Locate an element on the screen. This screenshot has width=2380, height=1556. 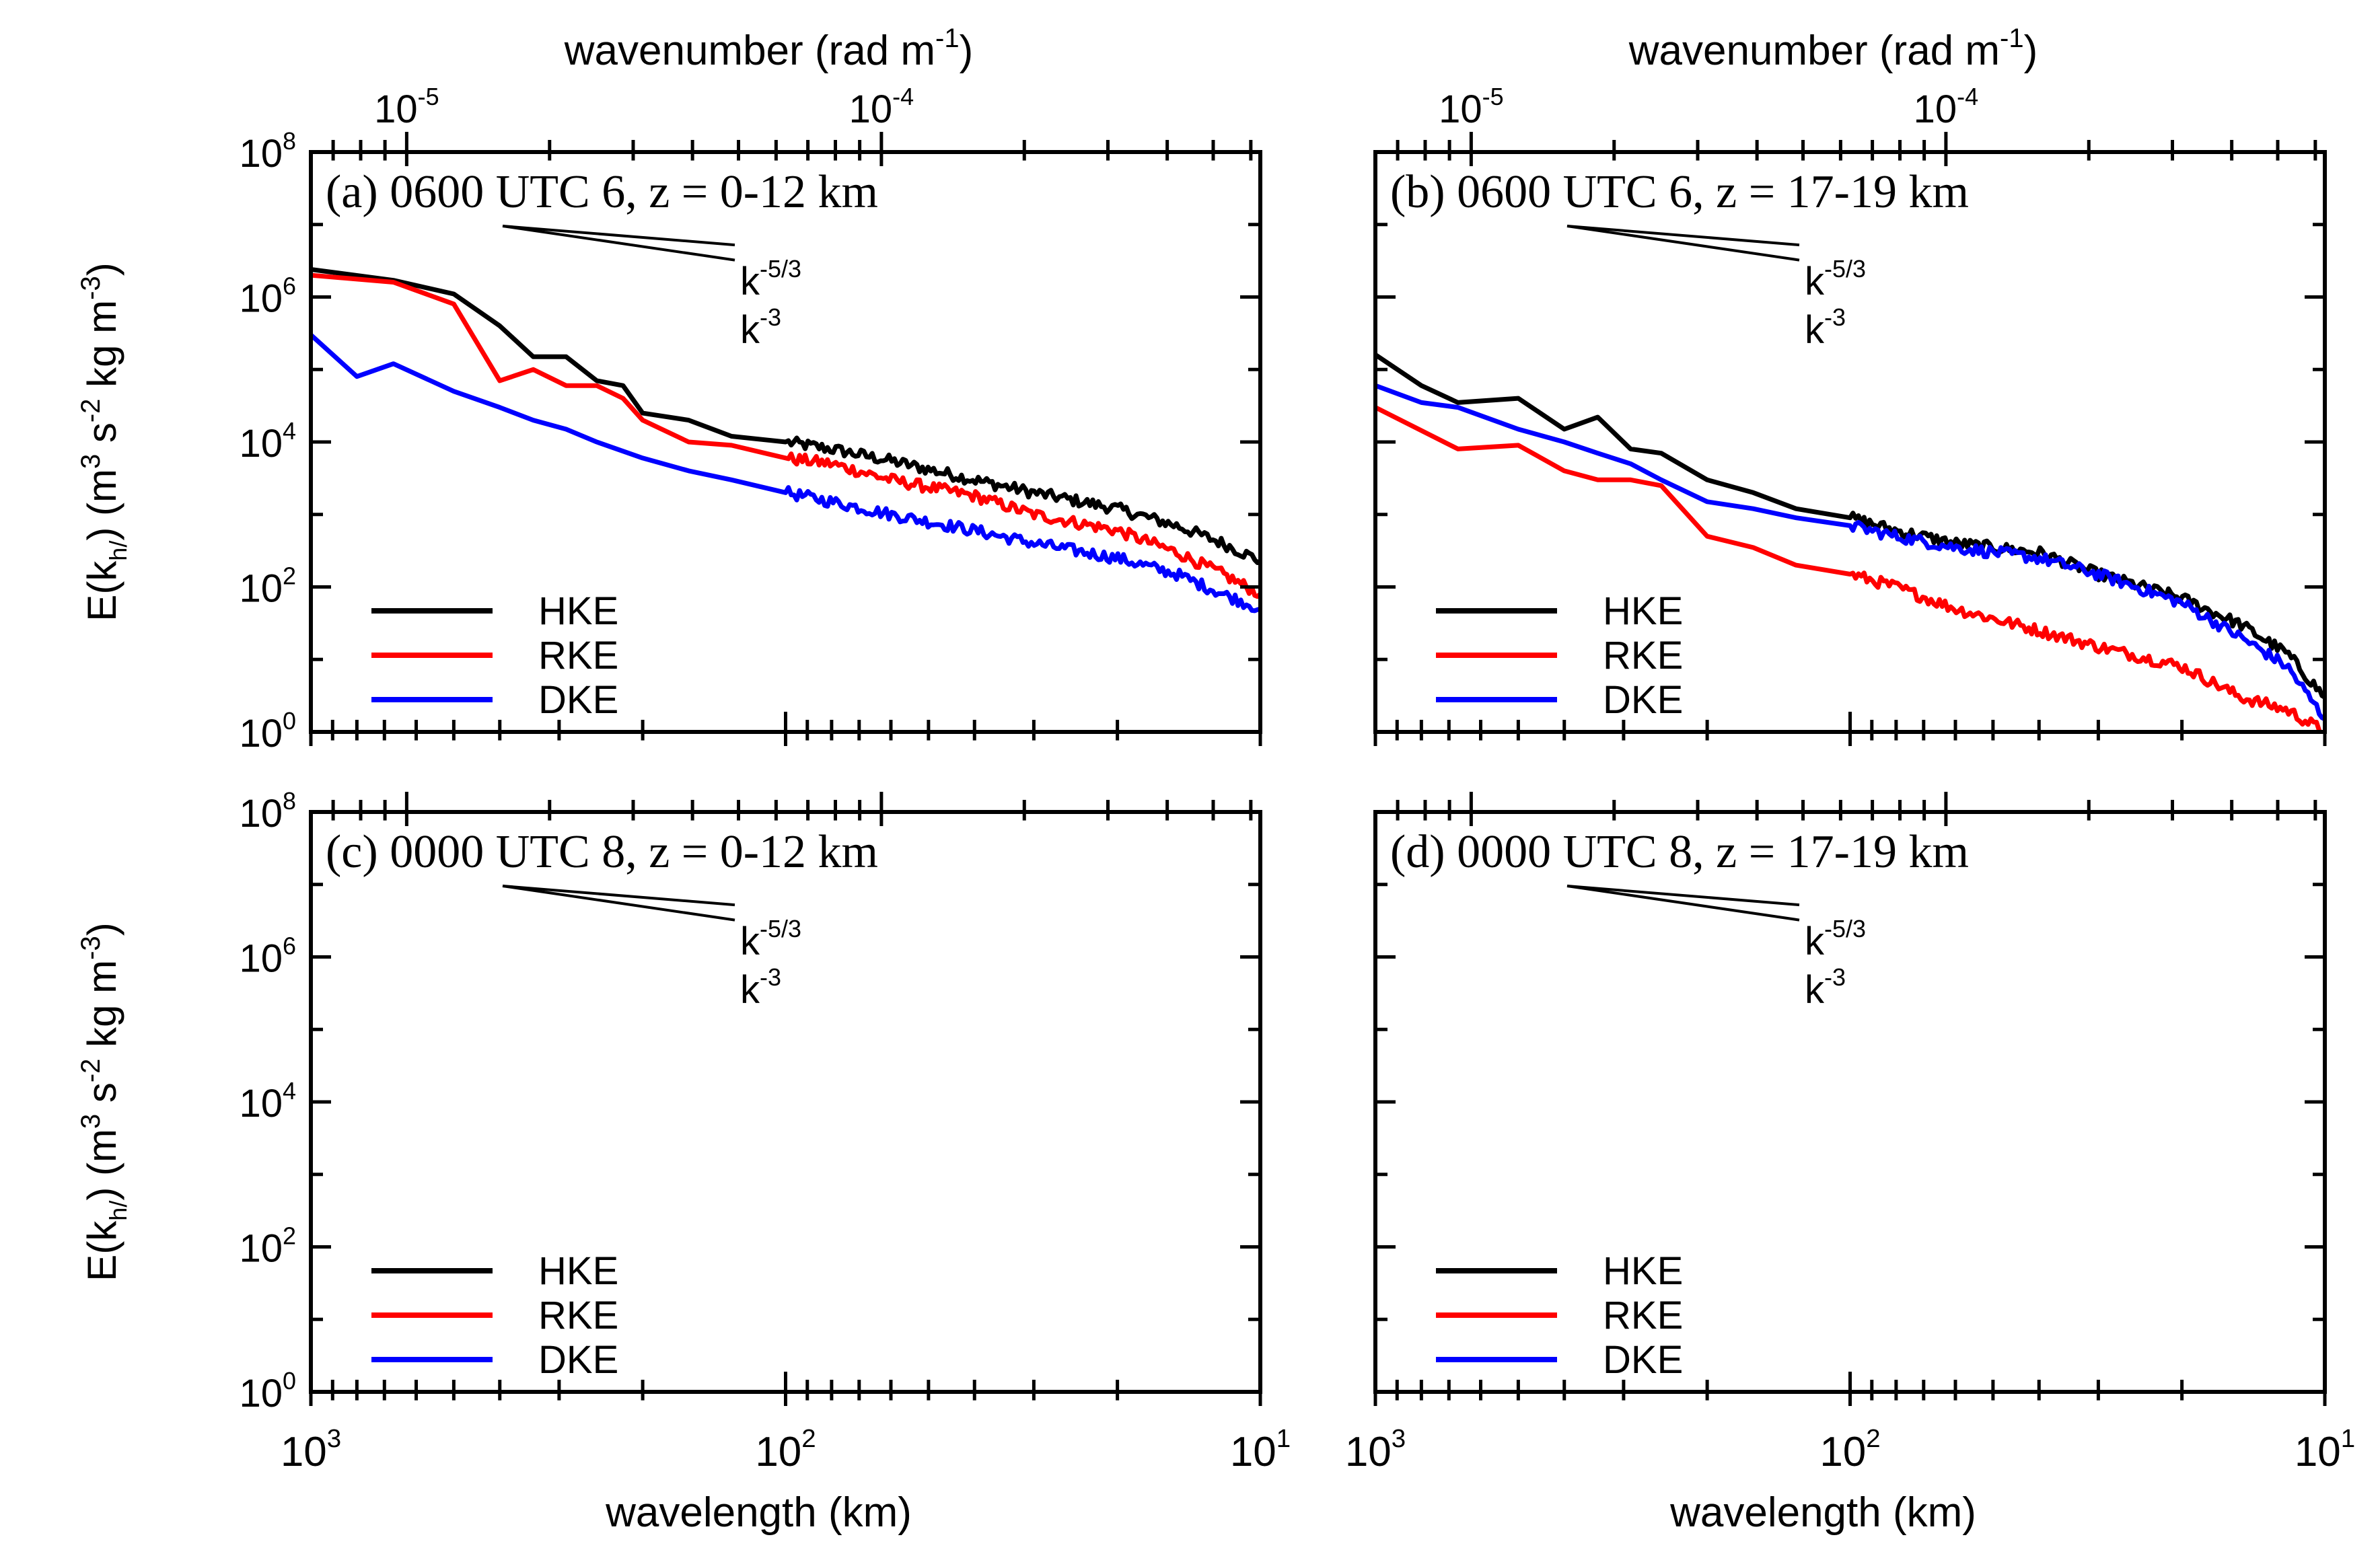
panel-title: (d) 0000 UTC 8, z = 17-19 km is located at coordinates (1679, 852).